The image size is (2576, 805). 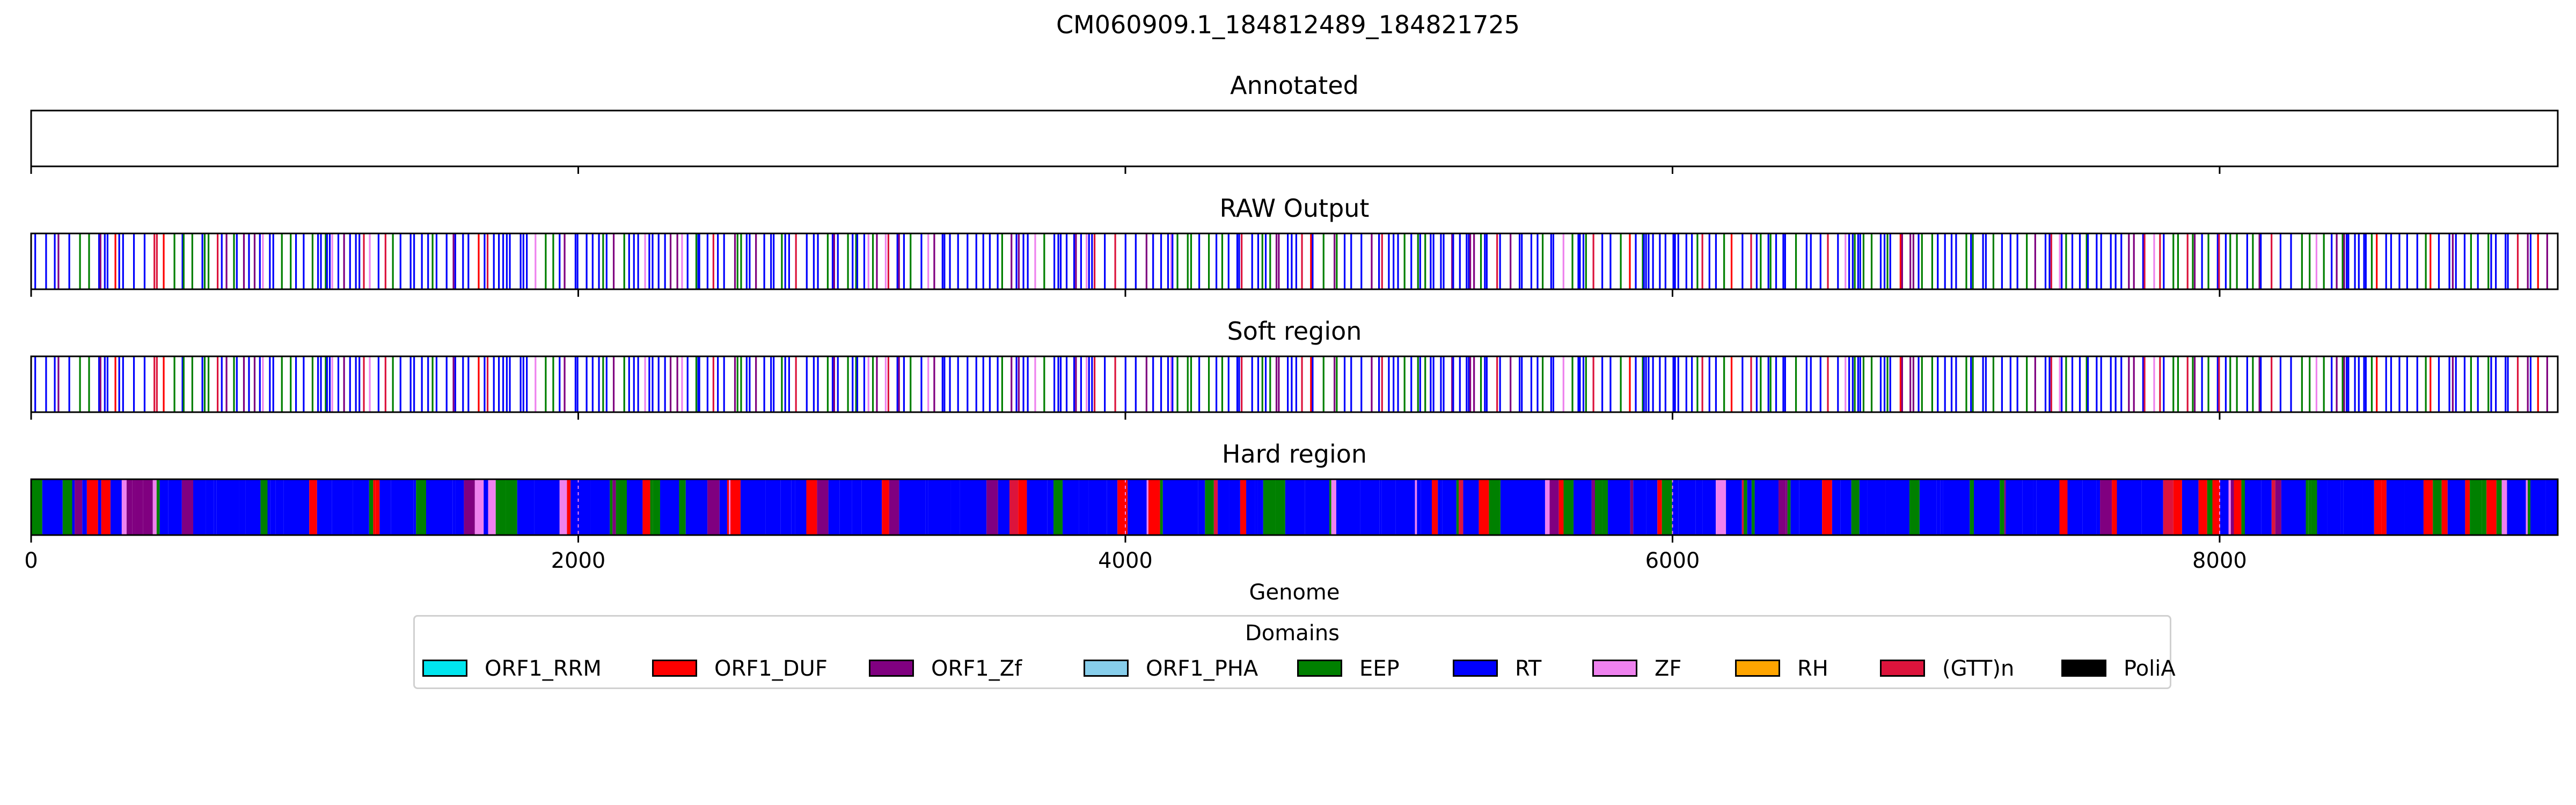 What do you see at coordinates (1294, 85) in the screenshot?
I see `track-title: Annotated` at bounding box center [1294, 85].